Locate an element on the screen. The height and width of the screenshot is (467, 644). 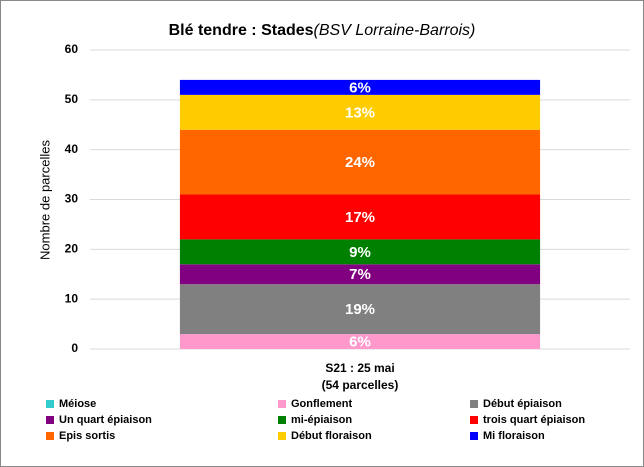
legend-label: trois quart épiaison is located at coordinates (534, 420).